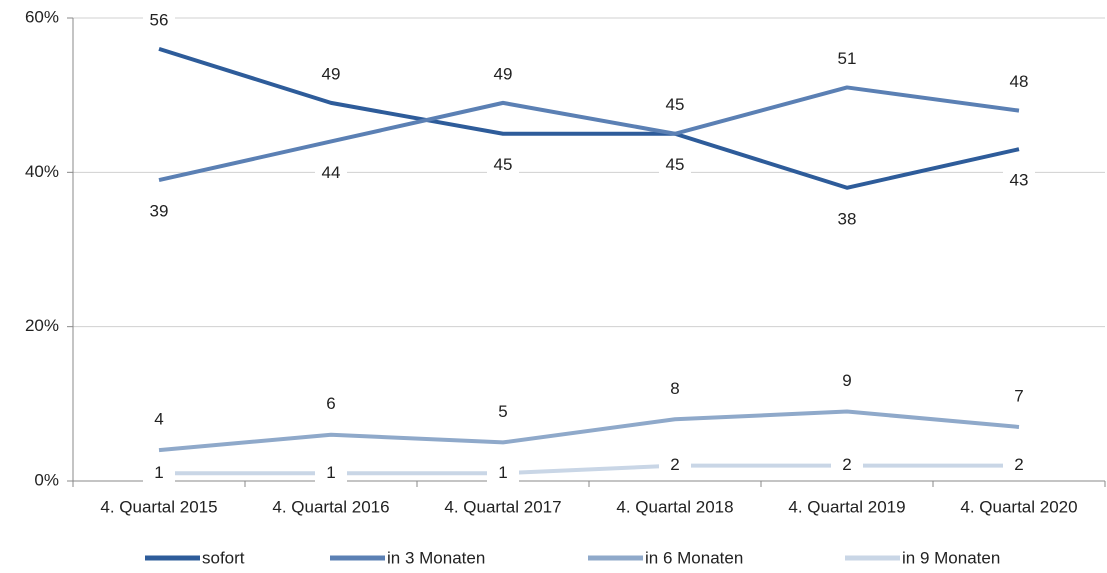 The width and height of the screenshot is (1107, 573). Describe the element at coordinates (42, 16) in the screenshot. I see `y-tick-label: 60%` at that location.